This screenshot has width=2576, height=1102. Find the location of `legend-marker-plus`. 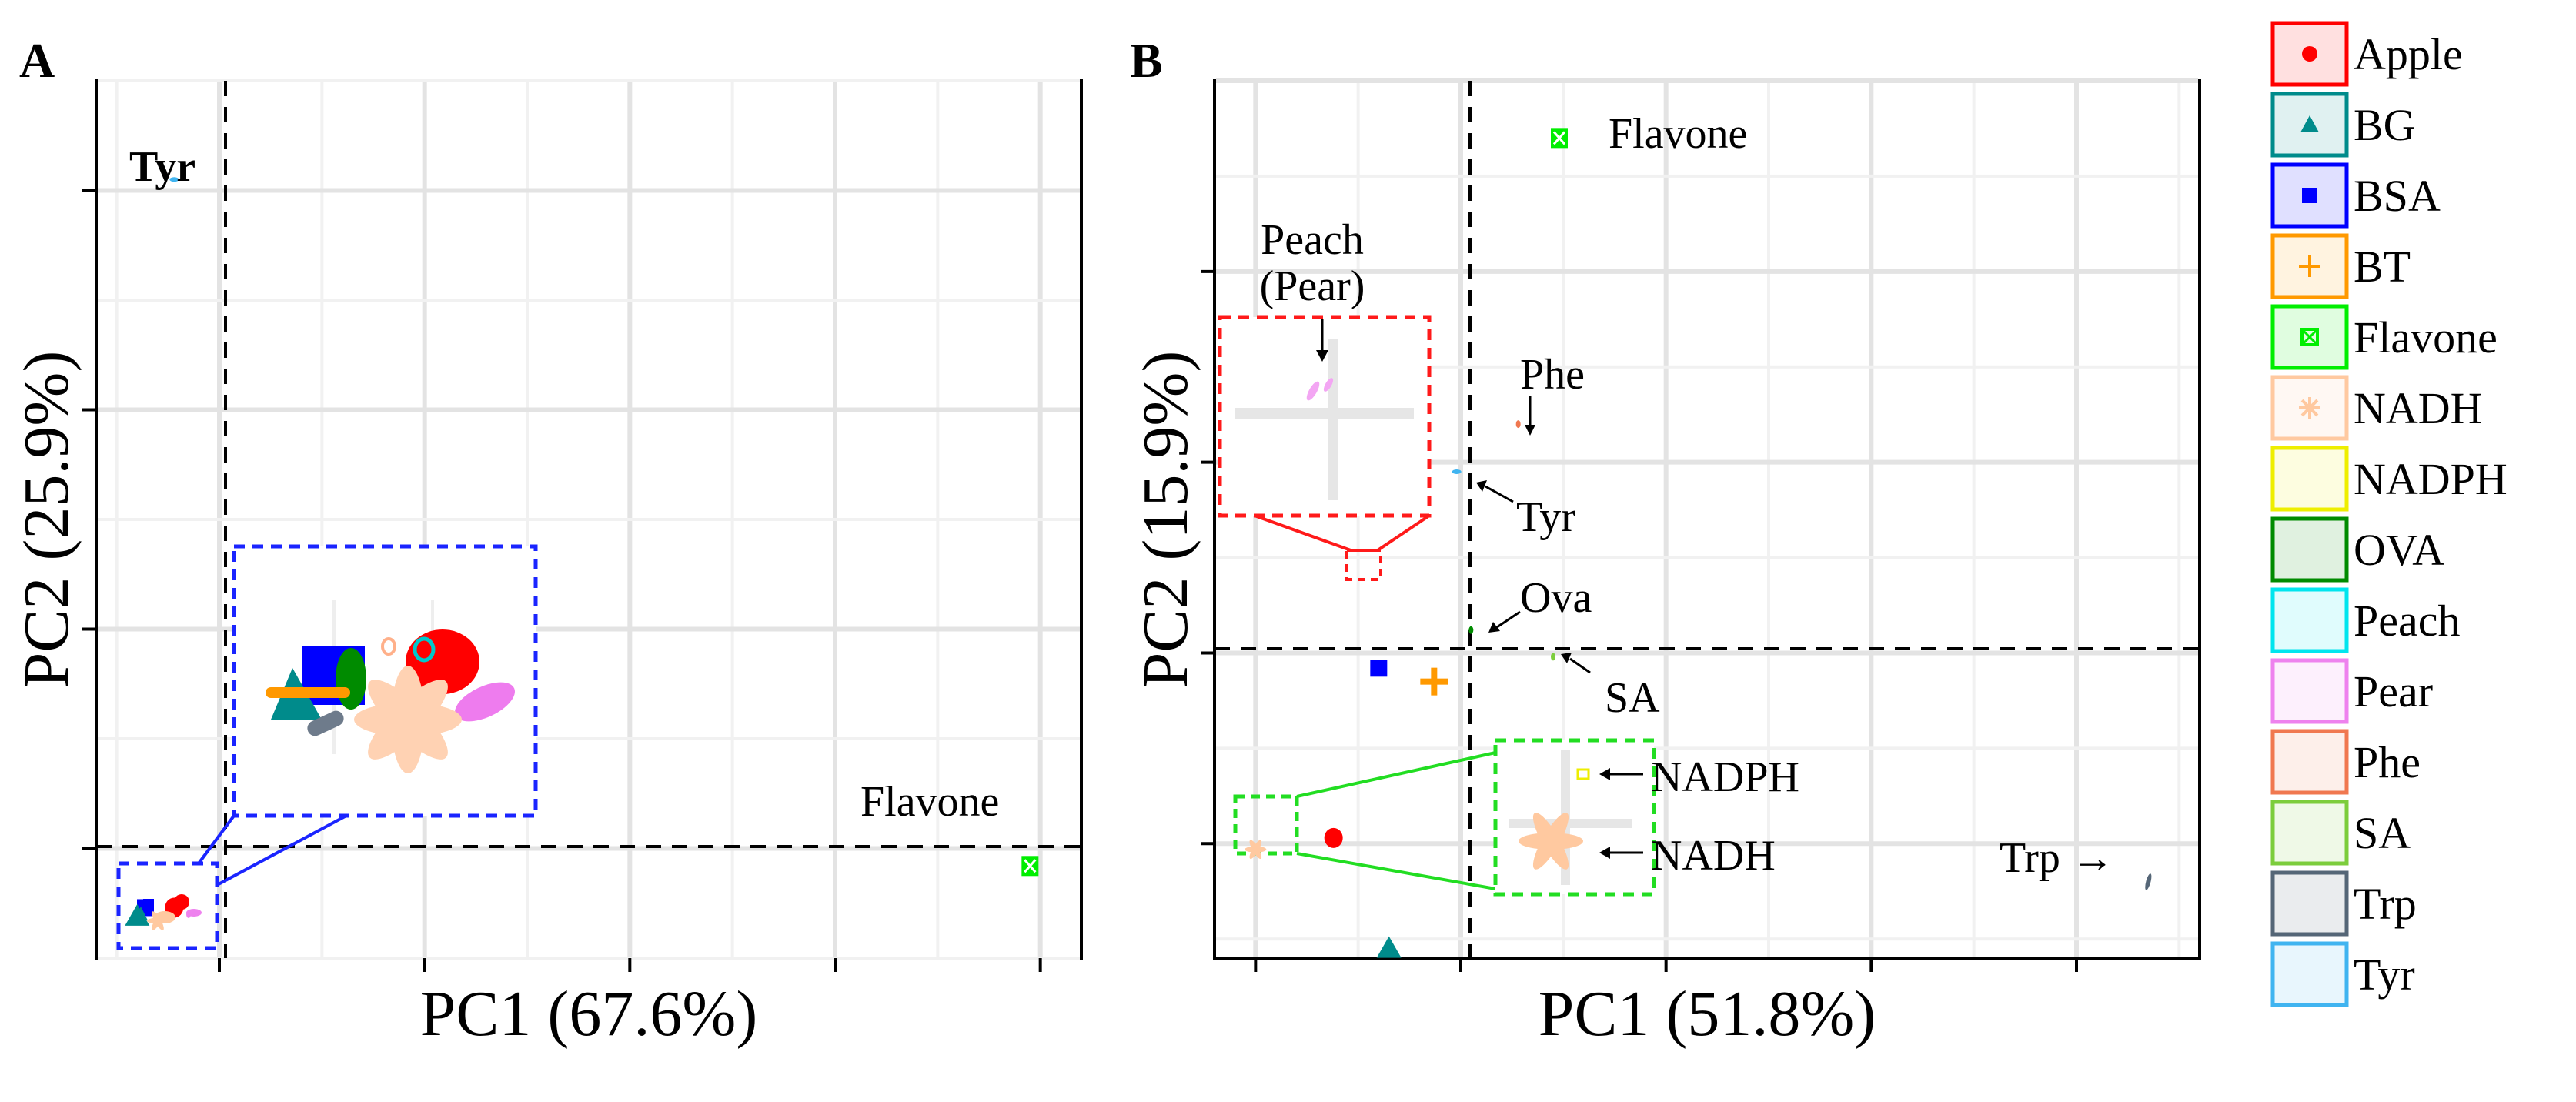

legend-marker-plus is located at coordinates (2309, 266).